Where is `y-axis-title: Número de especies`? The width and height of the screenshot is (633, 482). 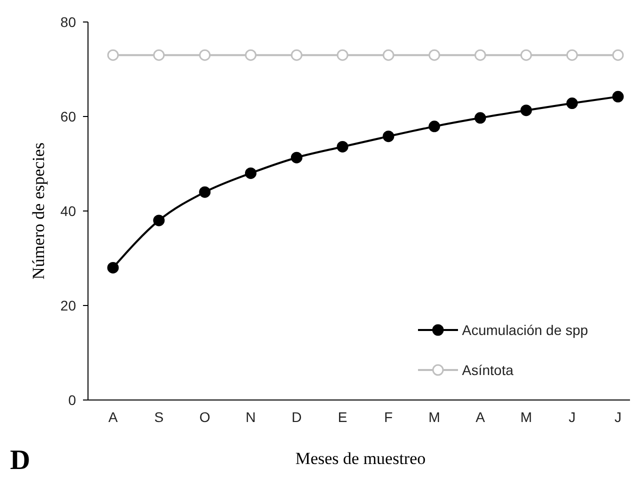 y-axis-title: Número de especies is located at coordinates (38, 211).